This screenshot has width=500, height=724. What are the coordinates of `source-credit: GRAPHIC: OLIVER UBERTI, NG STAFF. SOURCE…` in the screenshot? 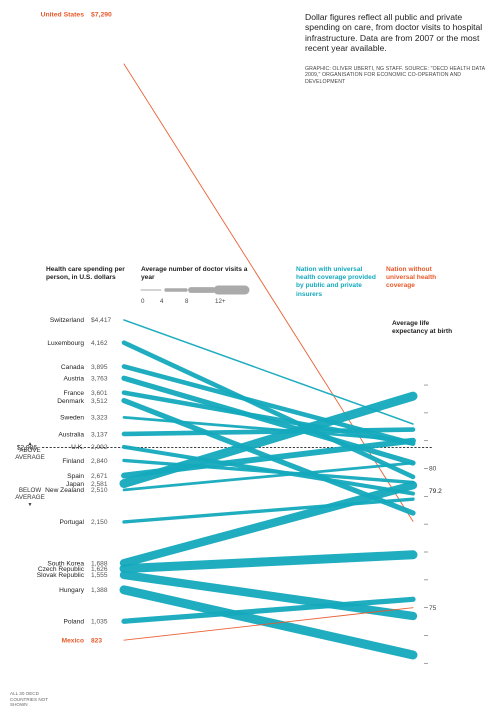 It's located at (395, 75).